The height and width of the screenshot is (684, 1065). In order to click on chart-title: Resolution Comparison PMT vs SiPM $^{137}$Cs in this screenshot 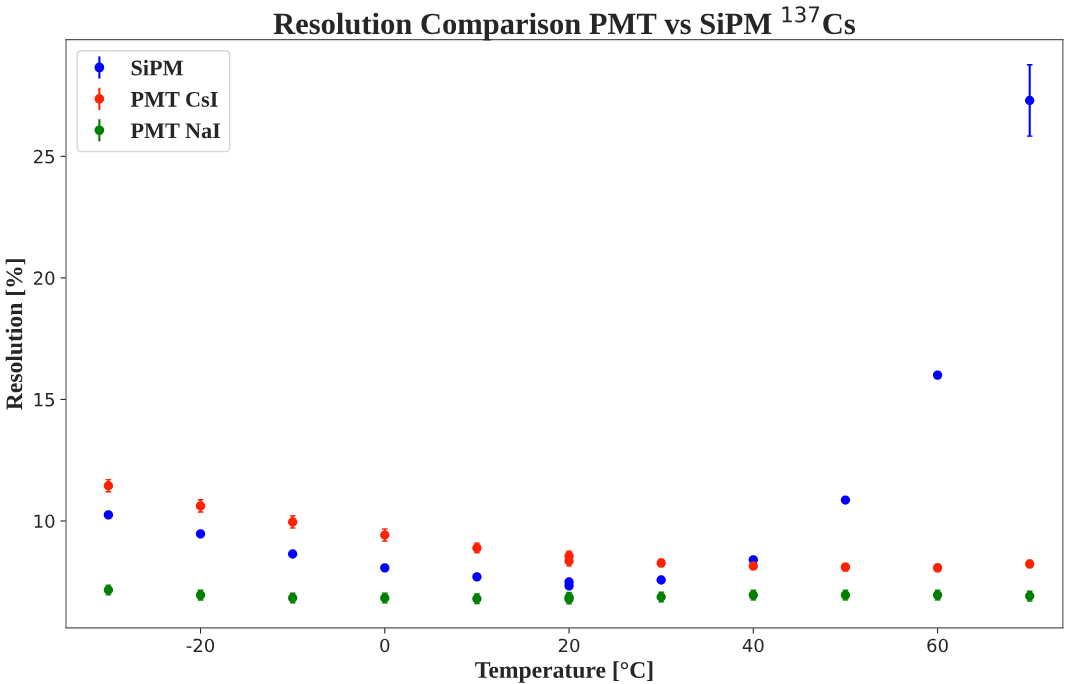, I will do `click(564, 23)`.